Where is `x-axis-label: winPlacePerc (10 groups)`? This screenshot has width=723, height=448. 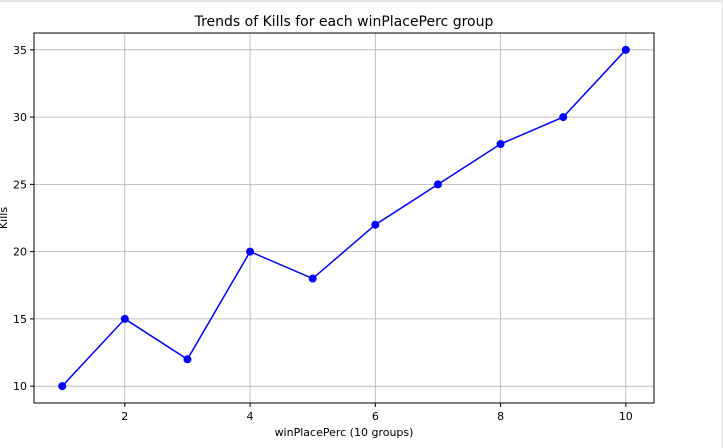
x-axis-label: winPlacePerc (10 groups) is located at coordinates (344, 432).